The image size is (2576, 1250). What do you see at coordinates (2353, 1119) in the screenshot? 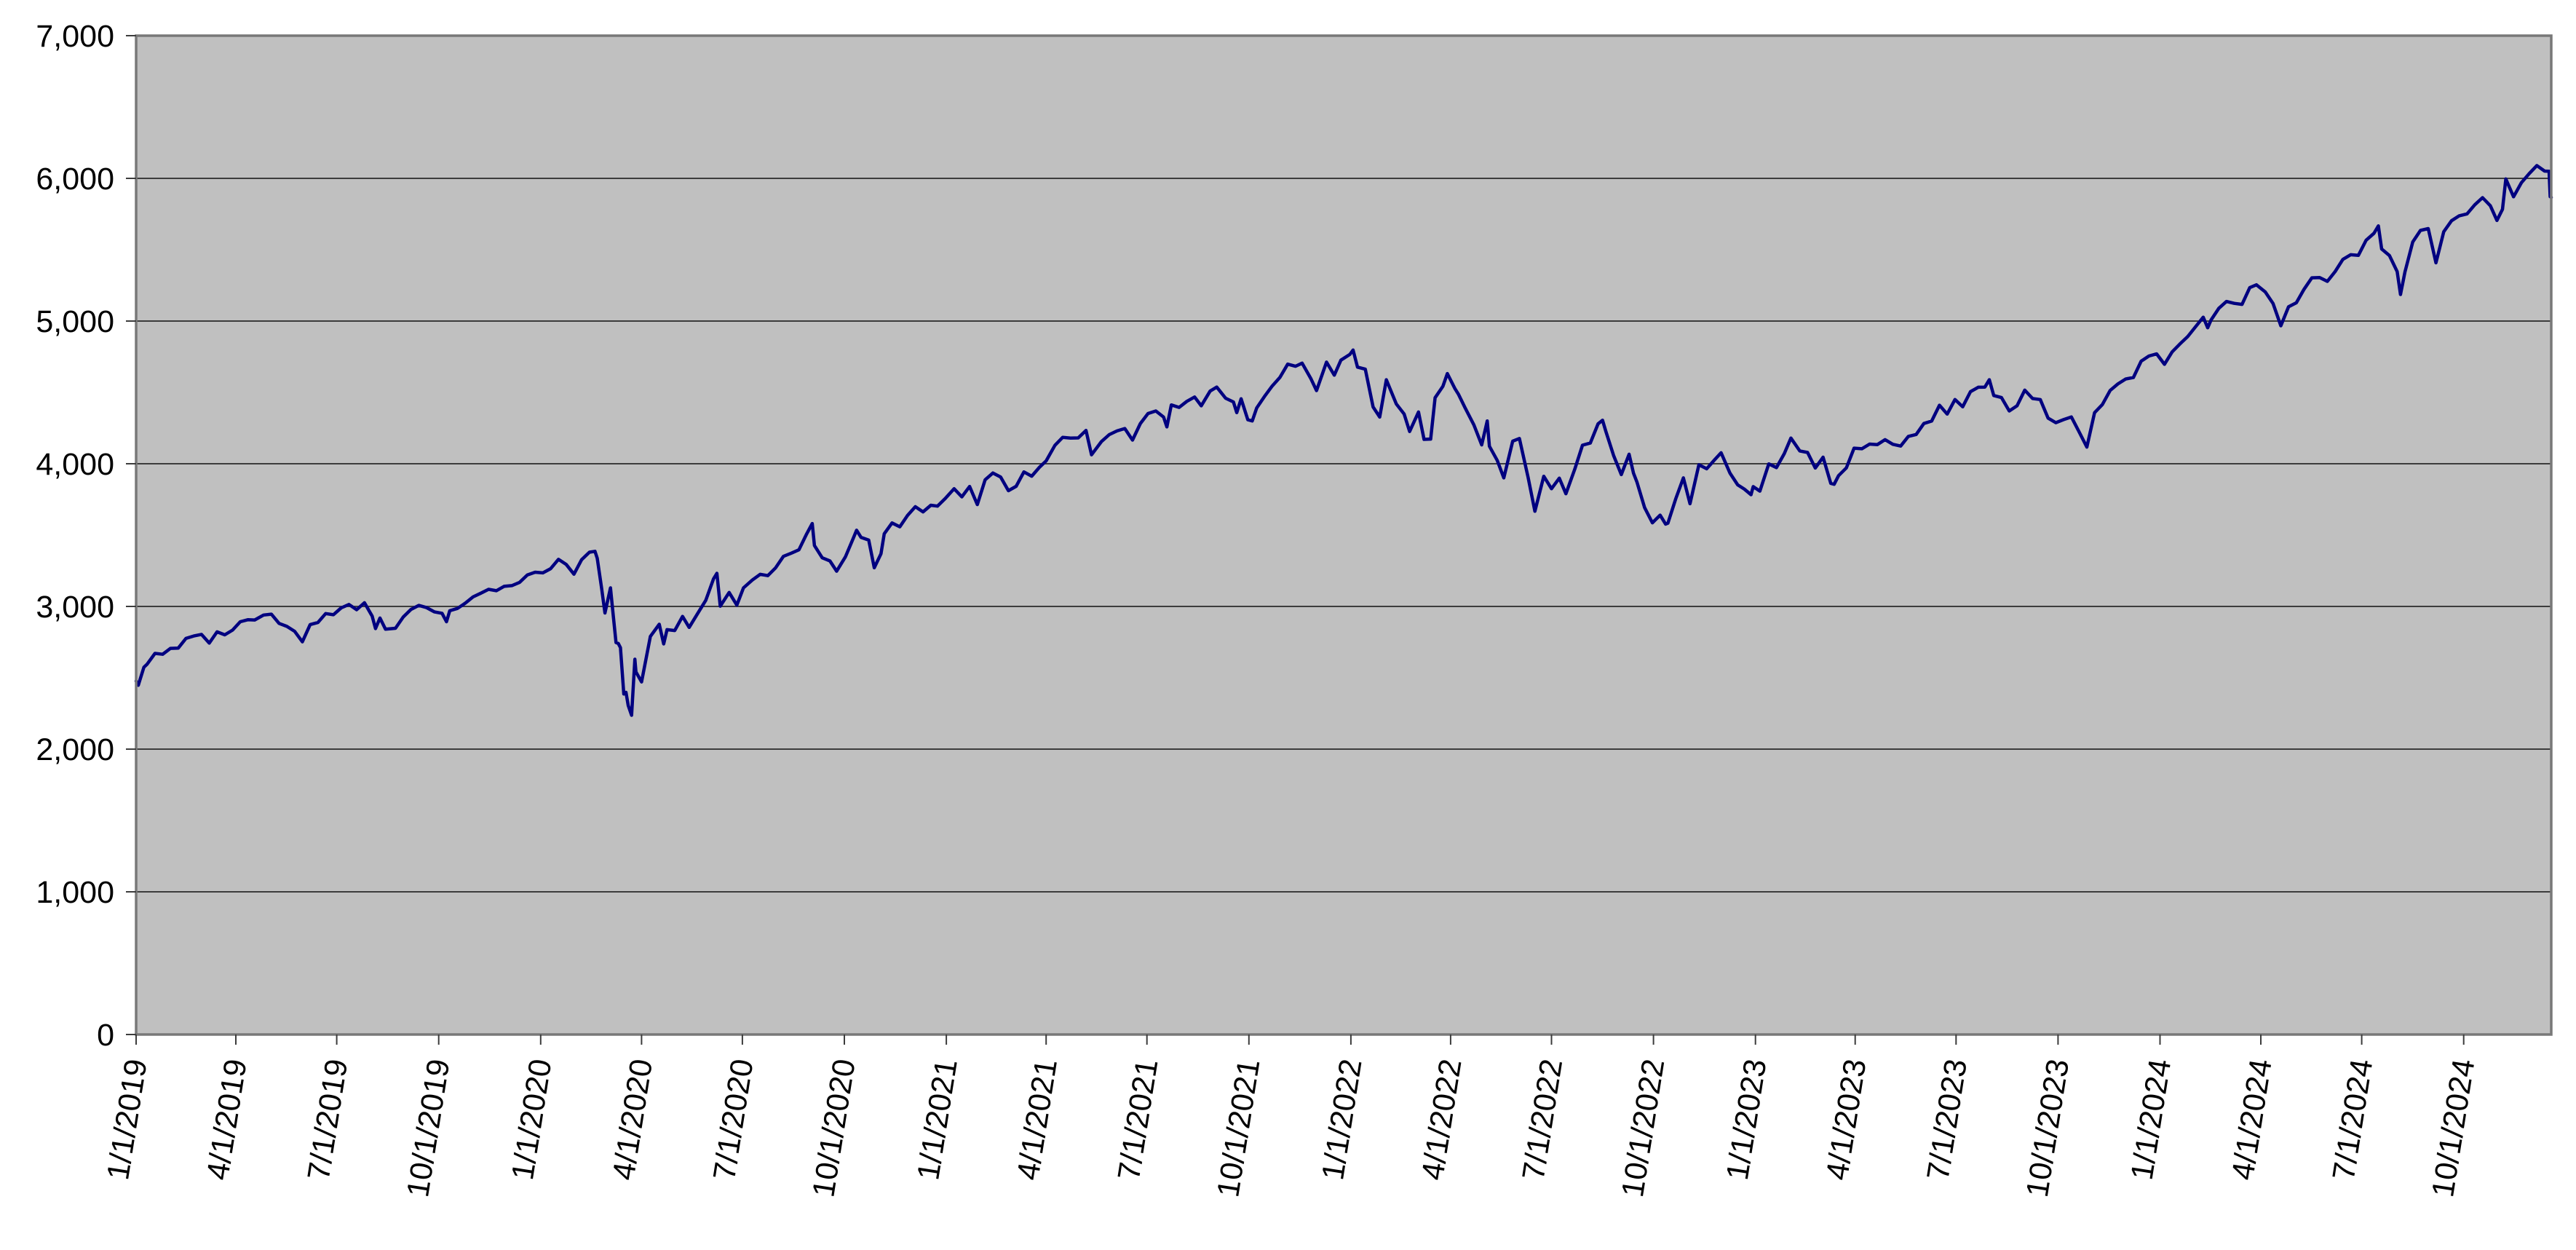
I see `x-axis-label: 7/1/2024` at bounding box center [2353, 1119].